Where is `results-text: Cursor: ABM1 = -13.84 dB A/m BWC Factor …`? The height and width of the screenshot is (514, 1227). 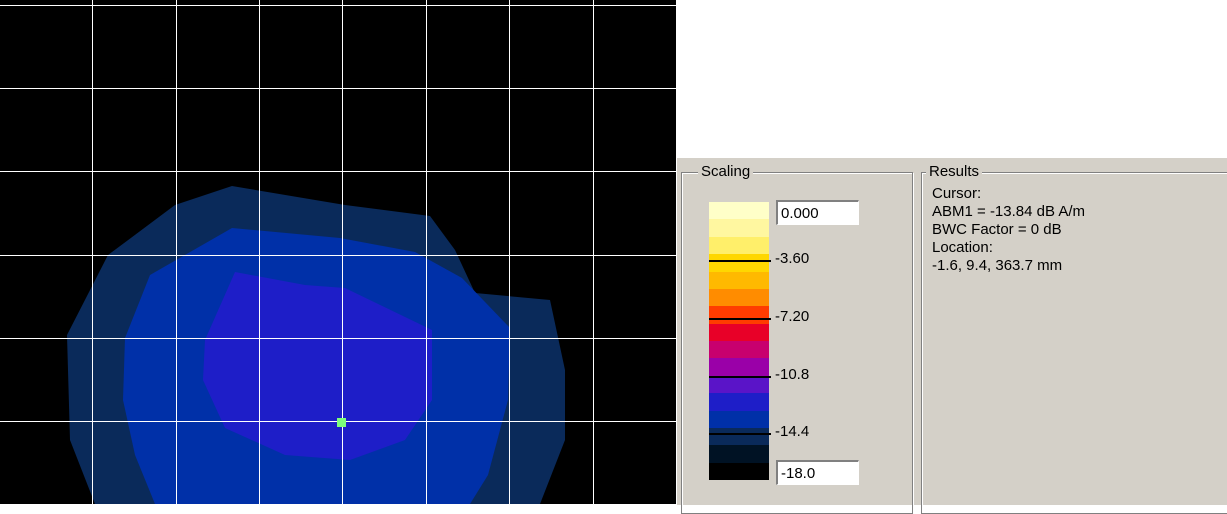
results-text: Cursor: ABM1 = -13.84 dB A/m BWC Factor … is located at coordinates (1008, 230).